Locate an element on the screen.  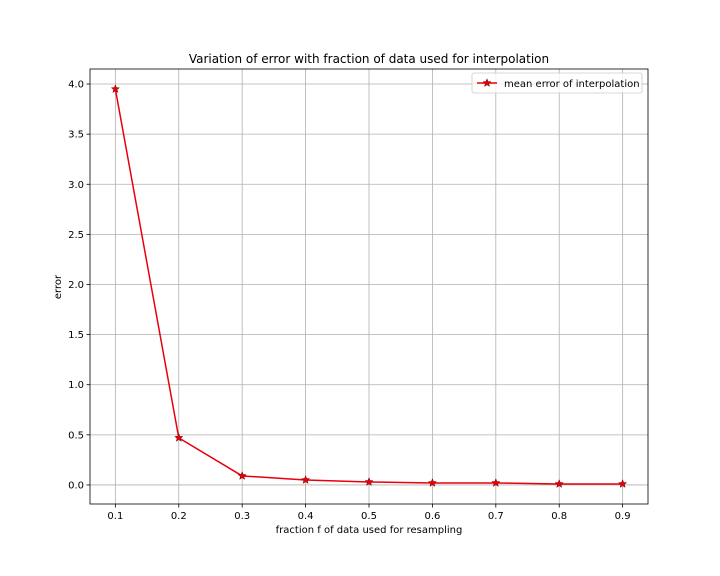
y-tick-label: 3.5 is located at coordinates (76, 135).